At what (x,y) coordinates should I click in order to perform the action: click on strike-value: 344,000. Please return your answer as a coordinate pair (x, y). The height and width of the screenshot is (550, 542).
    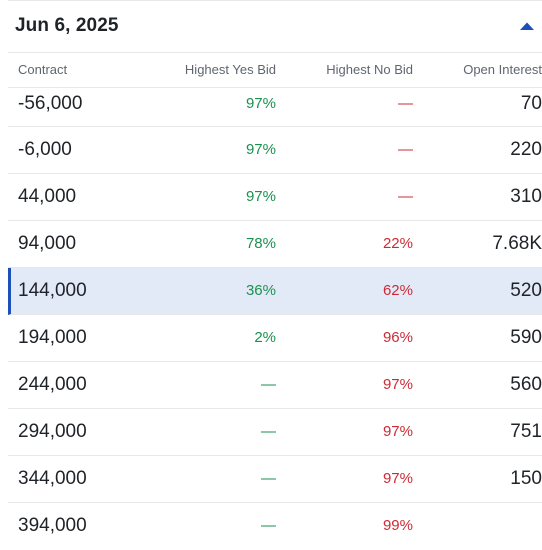
    Looking at the image, I should click on (52, 478).